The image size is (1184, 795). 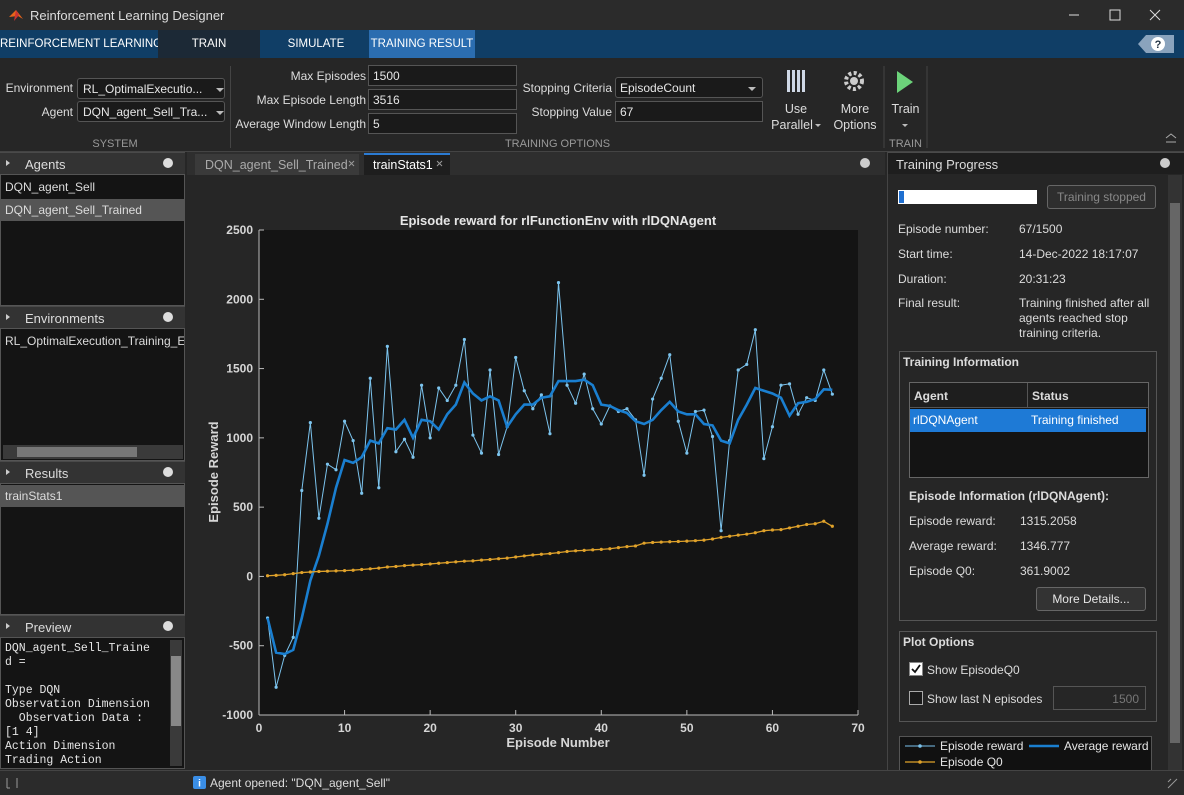 I want to click on field-value: 361.9002, so click(x=1045, y=571).